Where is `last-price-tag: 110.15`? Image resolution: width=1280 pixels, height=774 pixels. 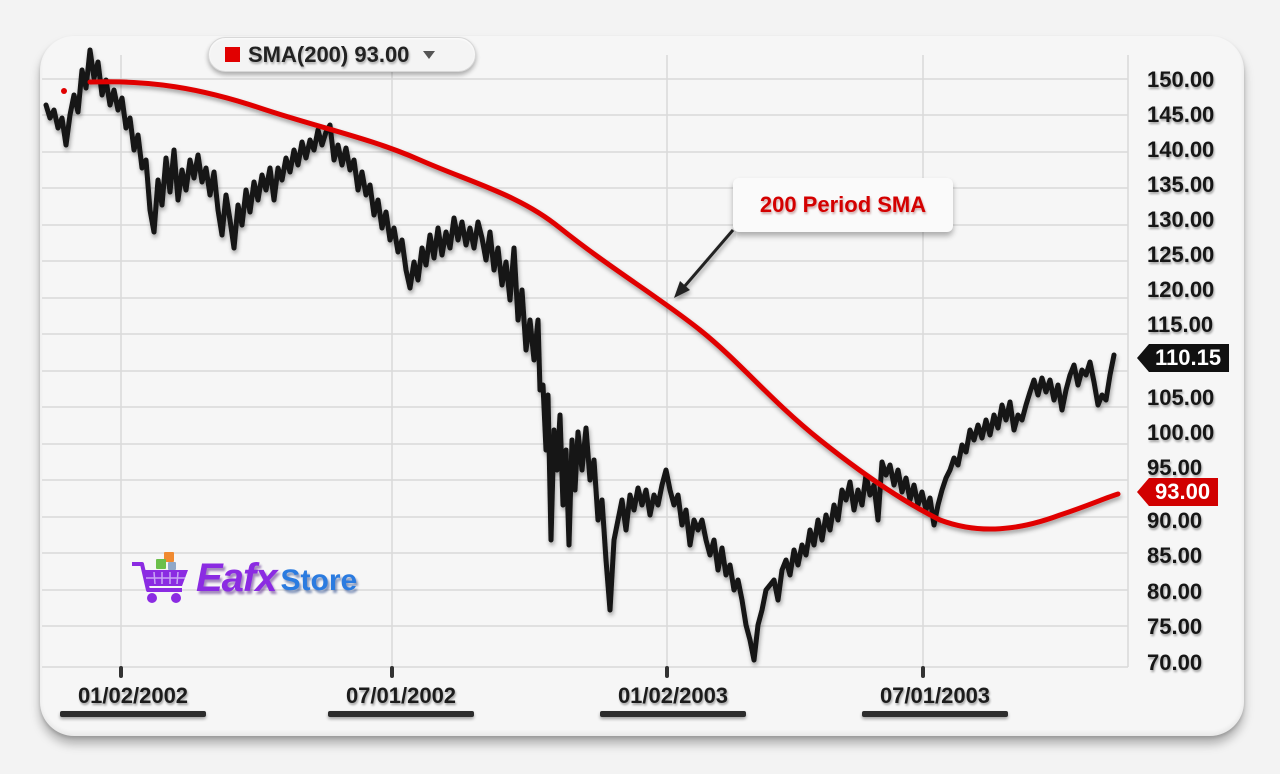
last-price-tag: 110.15 is located at coordinates (1183, 358).